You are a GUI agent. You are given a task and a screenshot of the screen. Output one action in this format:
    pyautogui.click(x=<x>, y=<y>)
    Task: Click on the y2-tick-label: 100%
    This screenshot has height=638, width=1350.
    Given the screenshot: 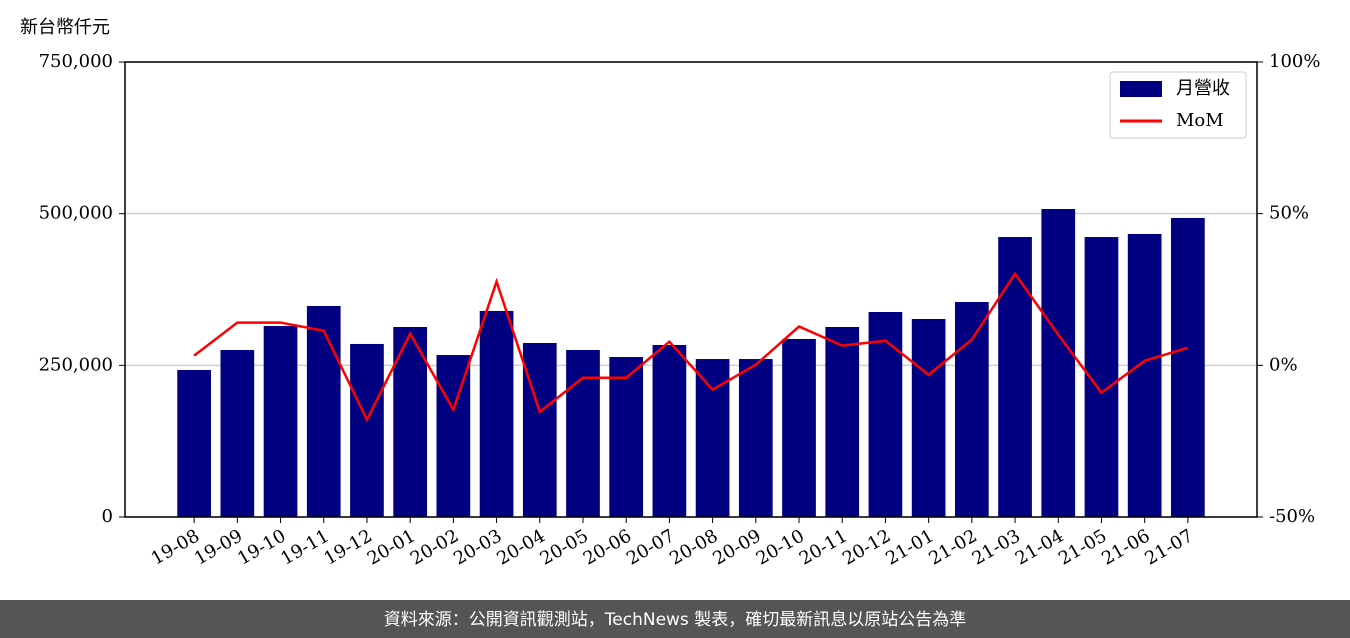 What is the action you would take?
    pyautogui.click(x=1294, y=61)
    